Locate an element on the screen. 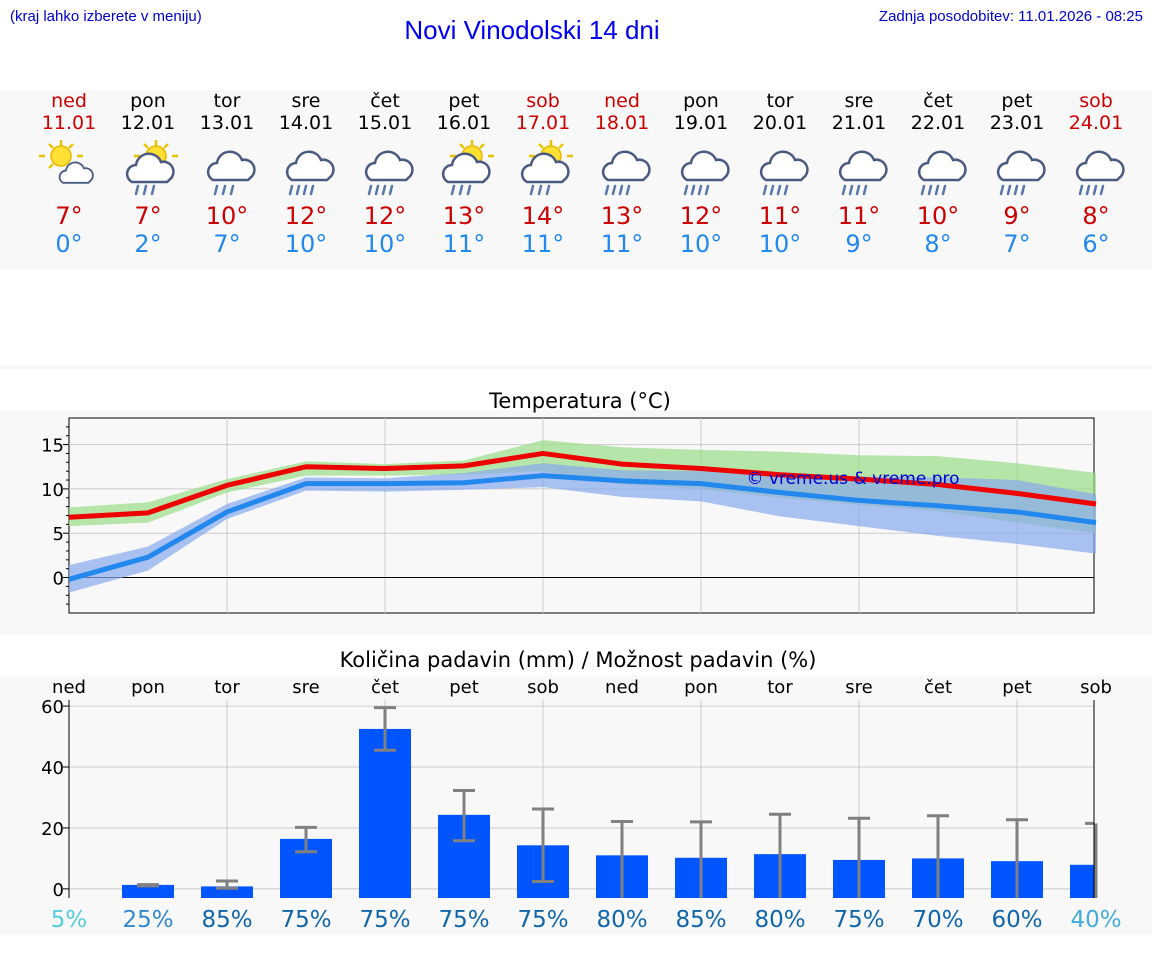  forecast-day: pet 16.01 13° 11° is located at coordinates (464, 174).